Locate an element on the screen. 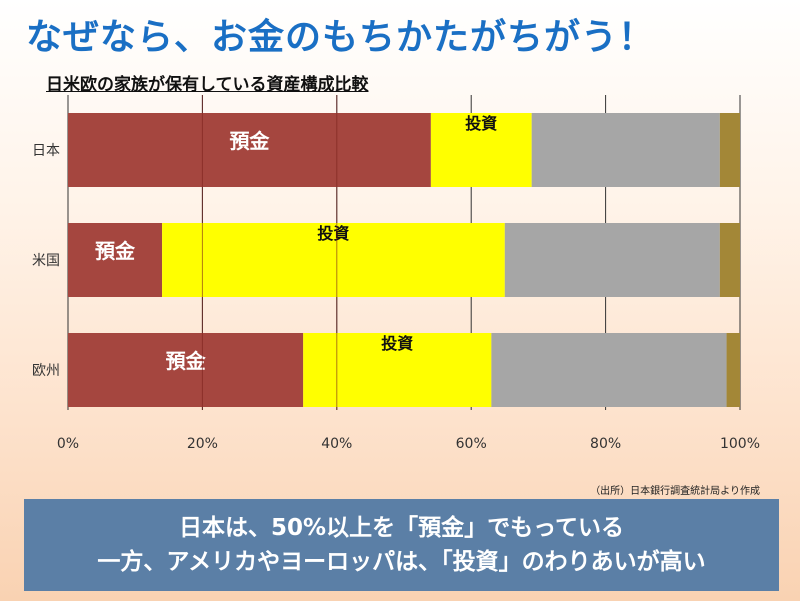 This screenshot has height=601, width=800. source-note: （出所）日本銀行調査統計局より作成 is located at coordinates (675, 491).